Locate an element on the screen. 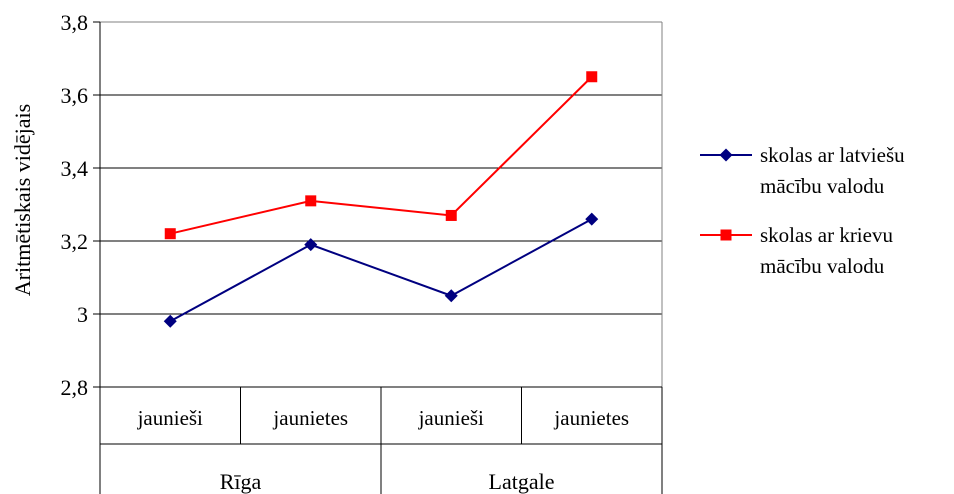 The width and height of the screenshot is (954, 494). y-axis-label: Aritmētiskais vidējais is located at coordinates (22, 200).